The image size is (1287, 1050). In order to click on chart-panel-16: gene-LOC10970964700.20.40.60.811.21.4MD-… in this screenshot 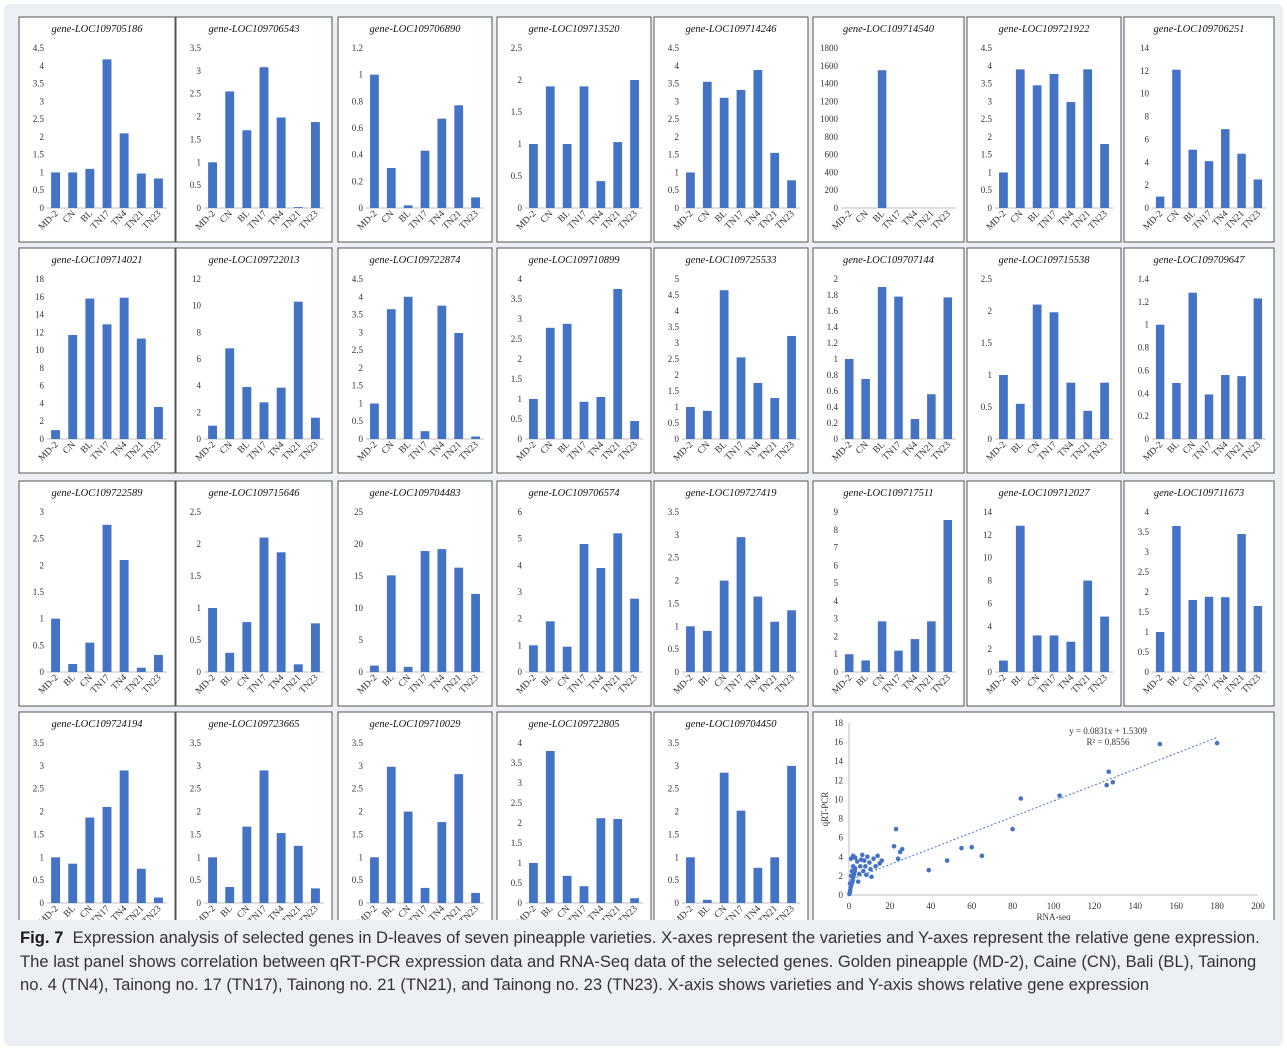, I will do `click(1199, 360)`.